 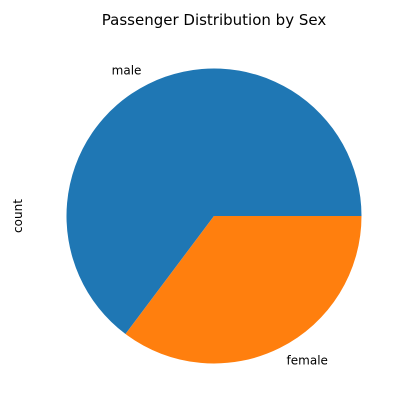 What do you see at coordinates (127, 70) in the screenshot?
I see `pie-label-male: male` at bounding box center [127, 70].